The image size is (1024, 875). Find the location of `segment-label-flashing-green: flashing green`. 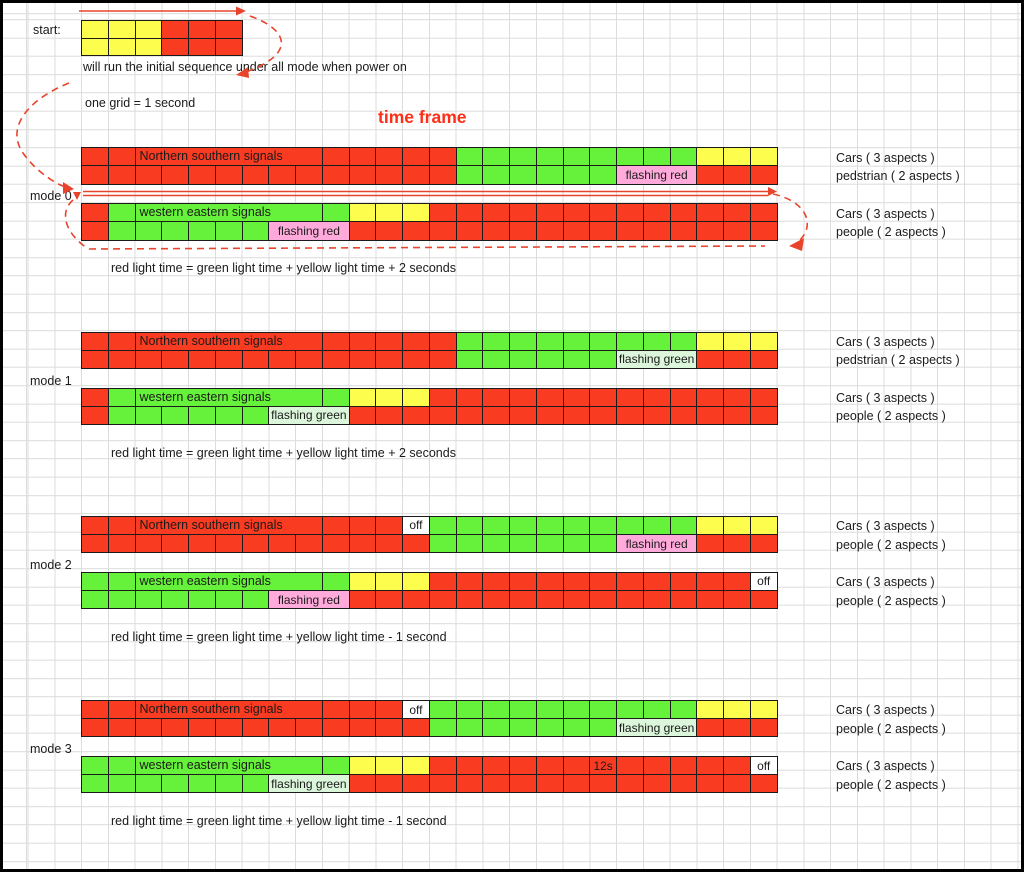

segment-label-flashing-green: flashing green is located at coordinates (309, 784).